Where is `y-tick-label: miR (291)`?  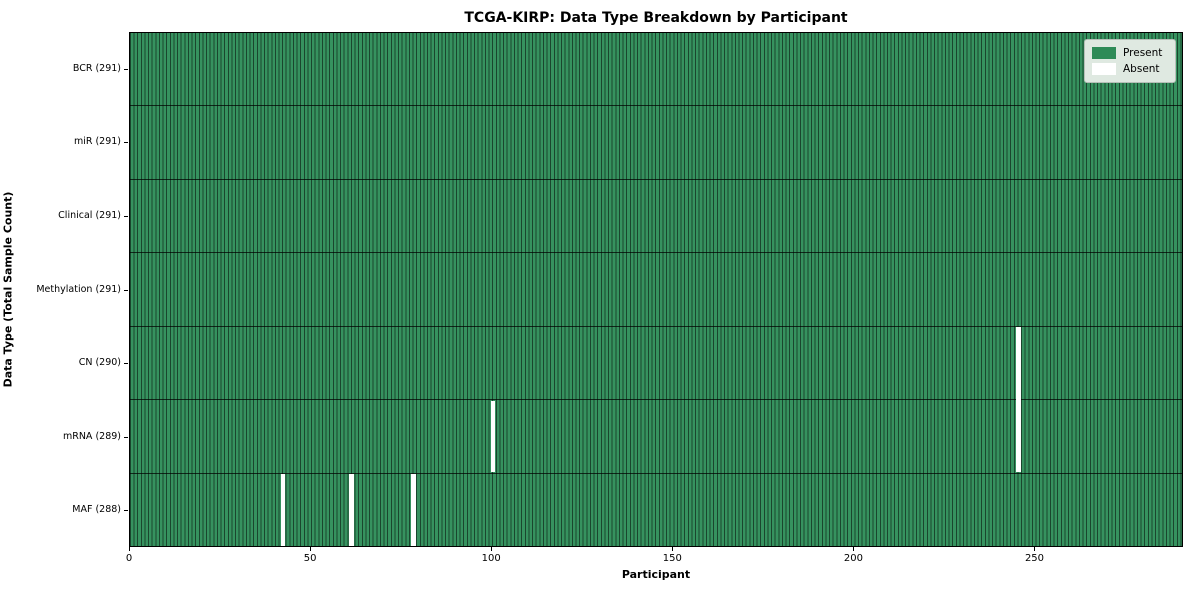
y-tick-label: miR (291) is located at coordinates (97, 142).